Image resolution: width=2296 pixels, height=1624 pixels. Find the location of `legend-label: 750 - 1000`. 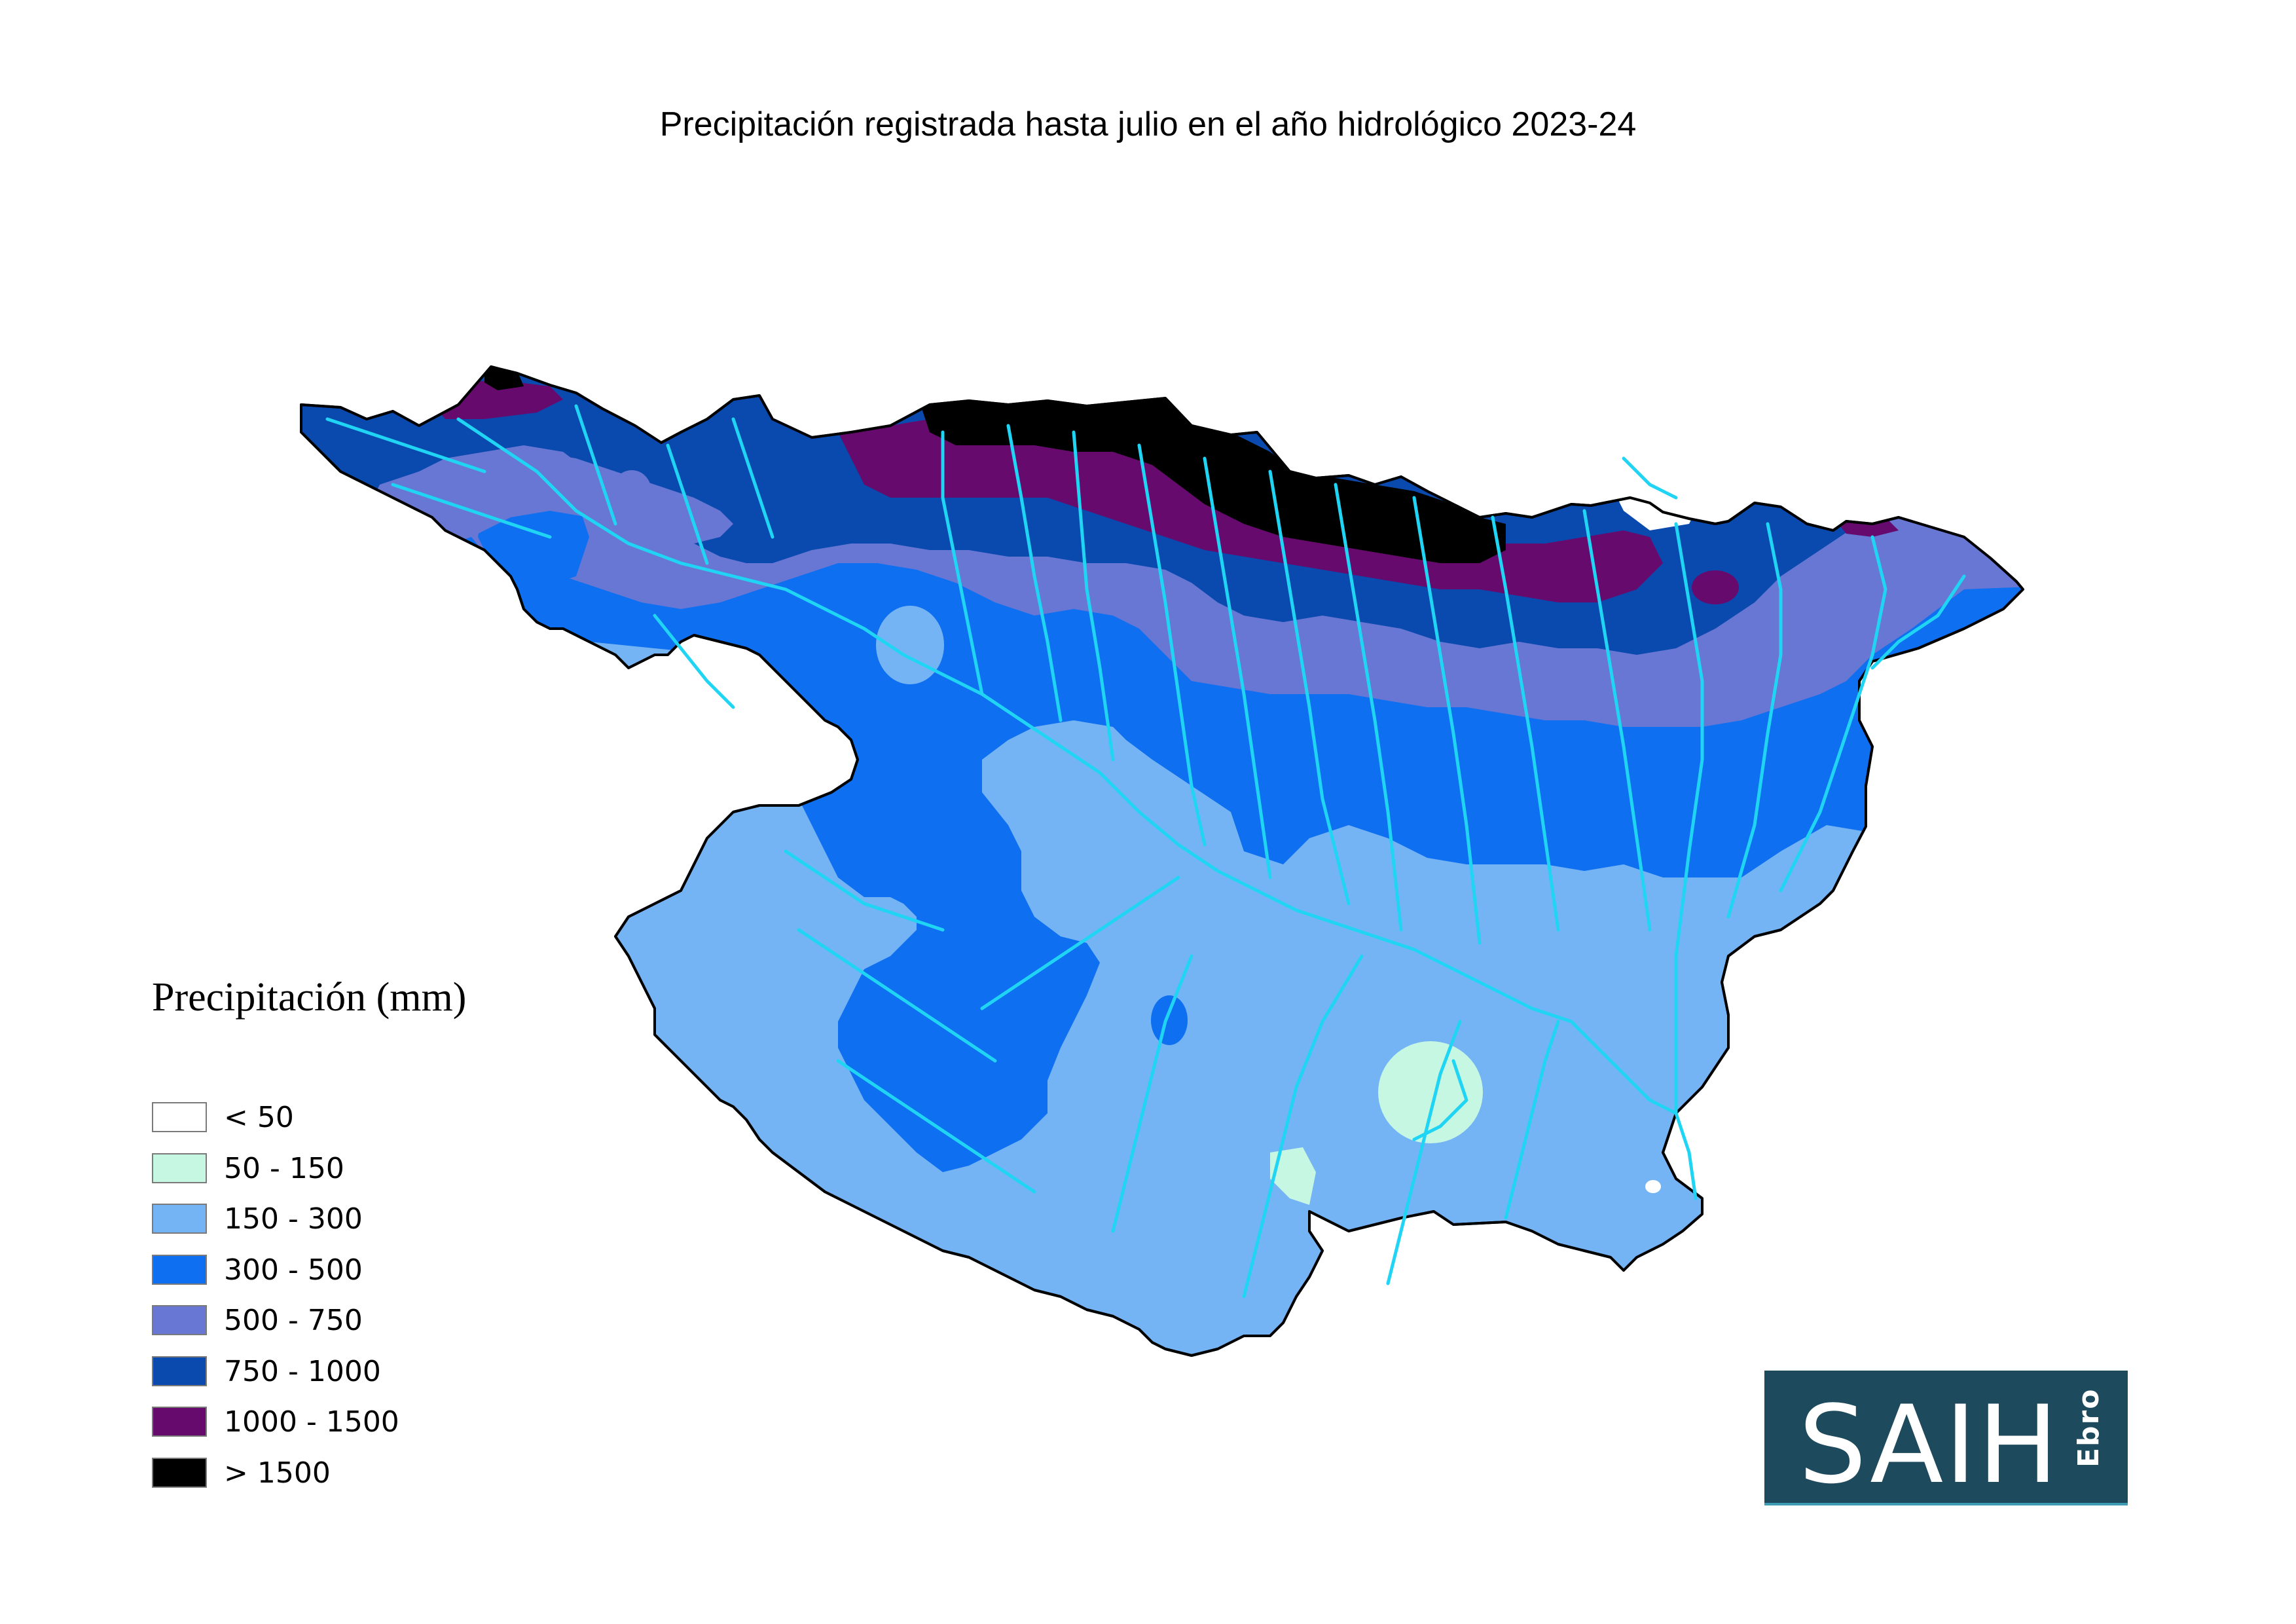

legend-label: 750 - 1000 is located at coordinates (302, 1371).